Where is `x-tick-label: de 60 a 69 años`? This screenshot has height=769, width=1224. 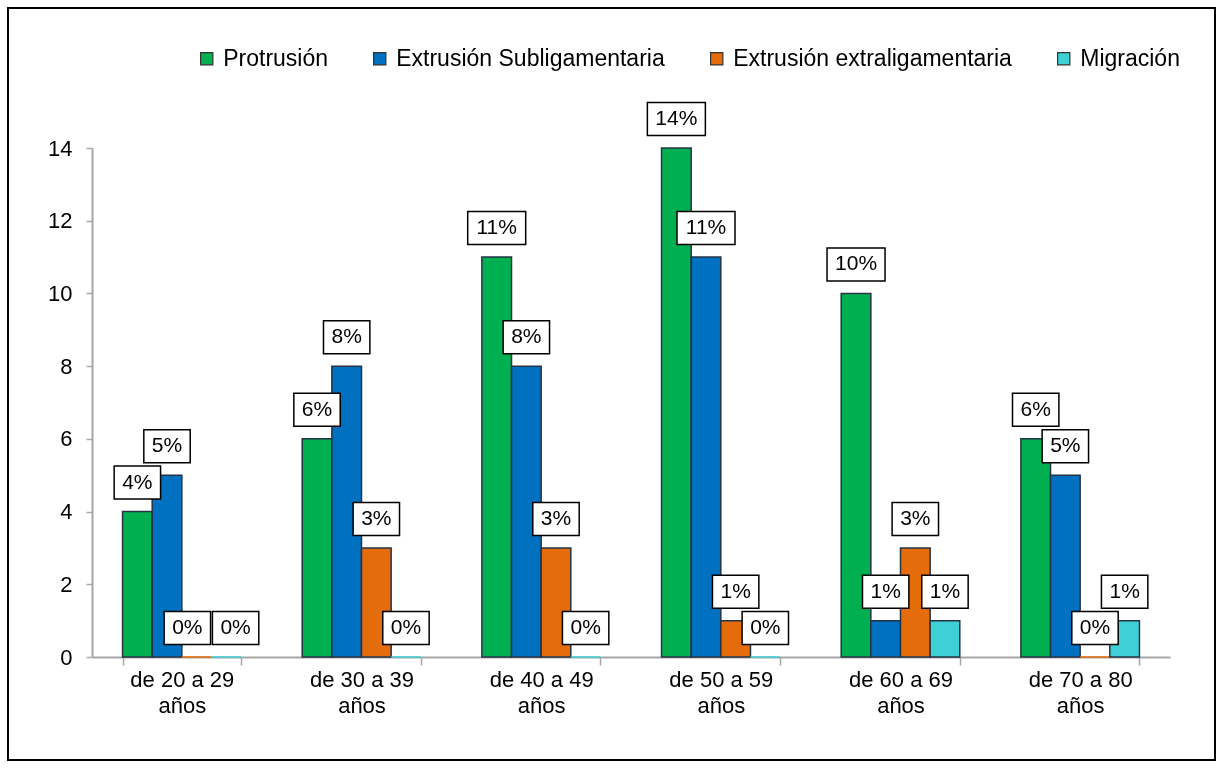 x-tick-label: de 60 a 69 años is located at coordinates (901, 692).